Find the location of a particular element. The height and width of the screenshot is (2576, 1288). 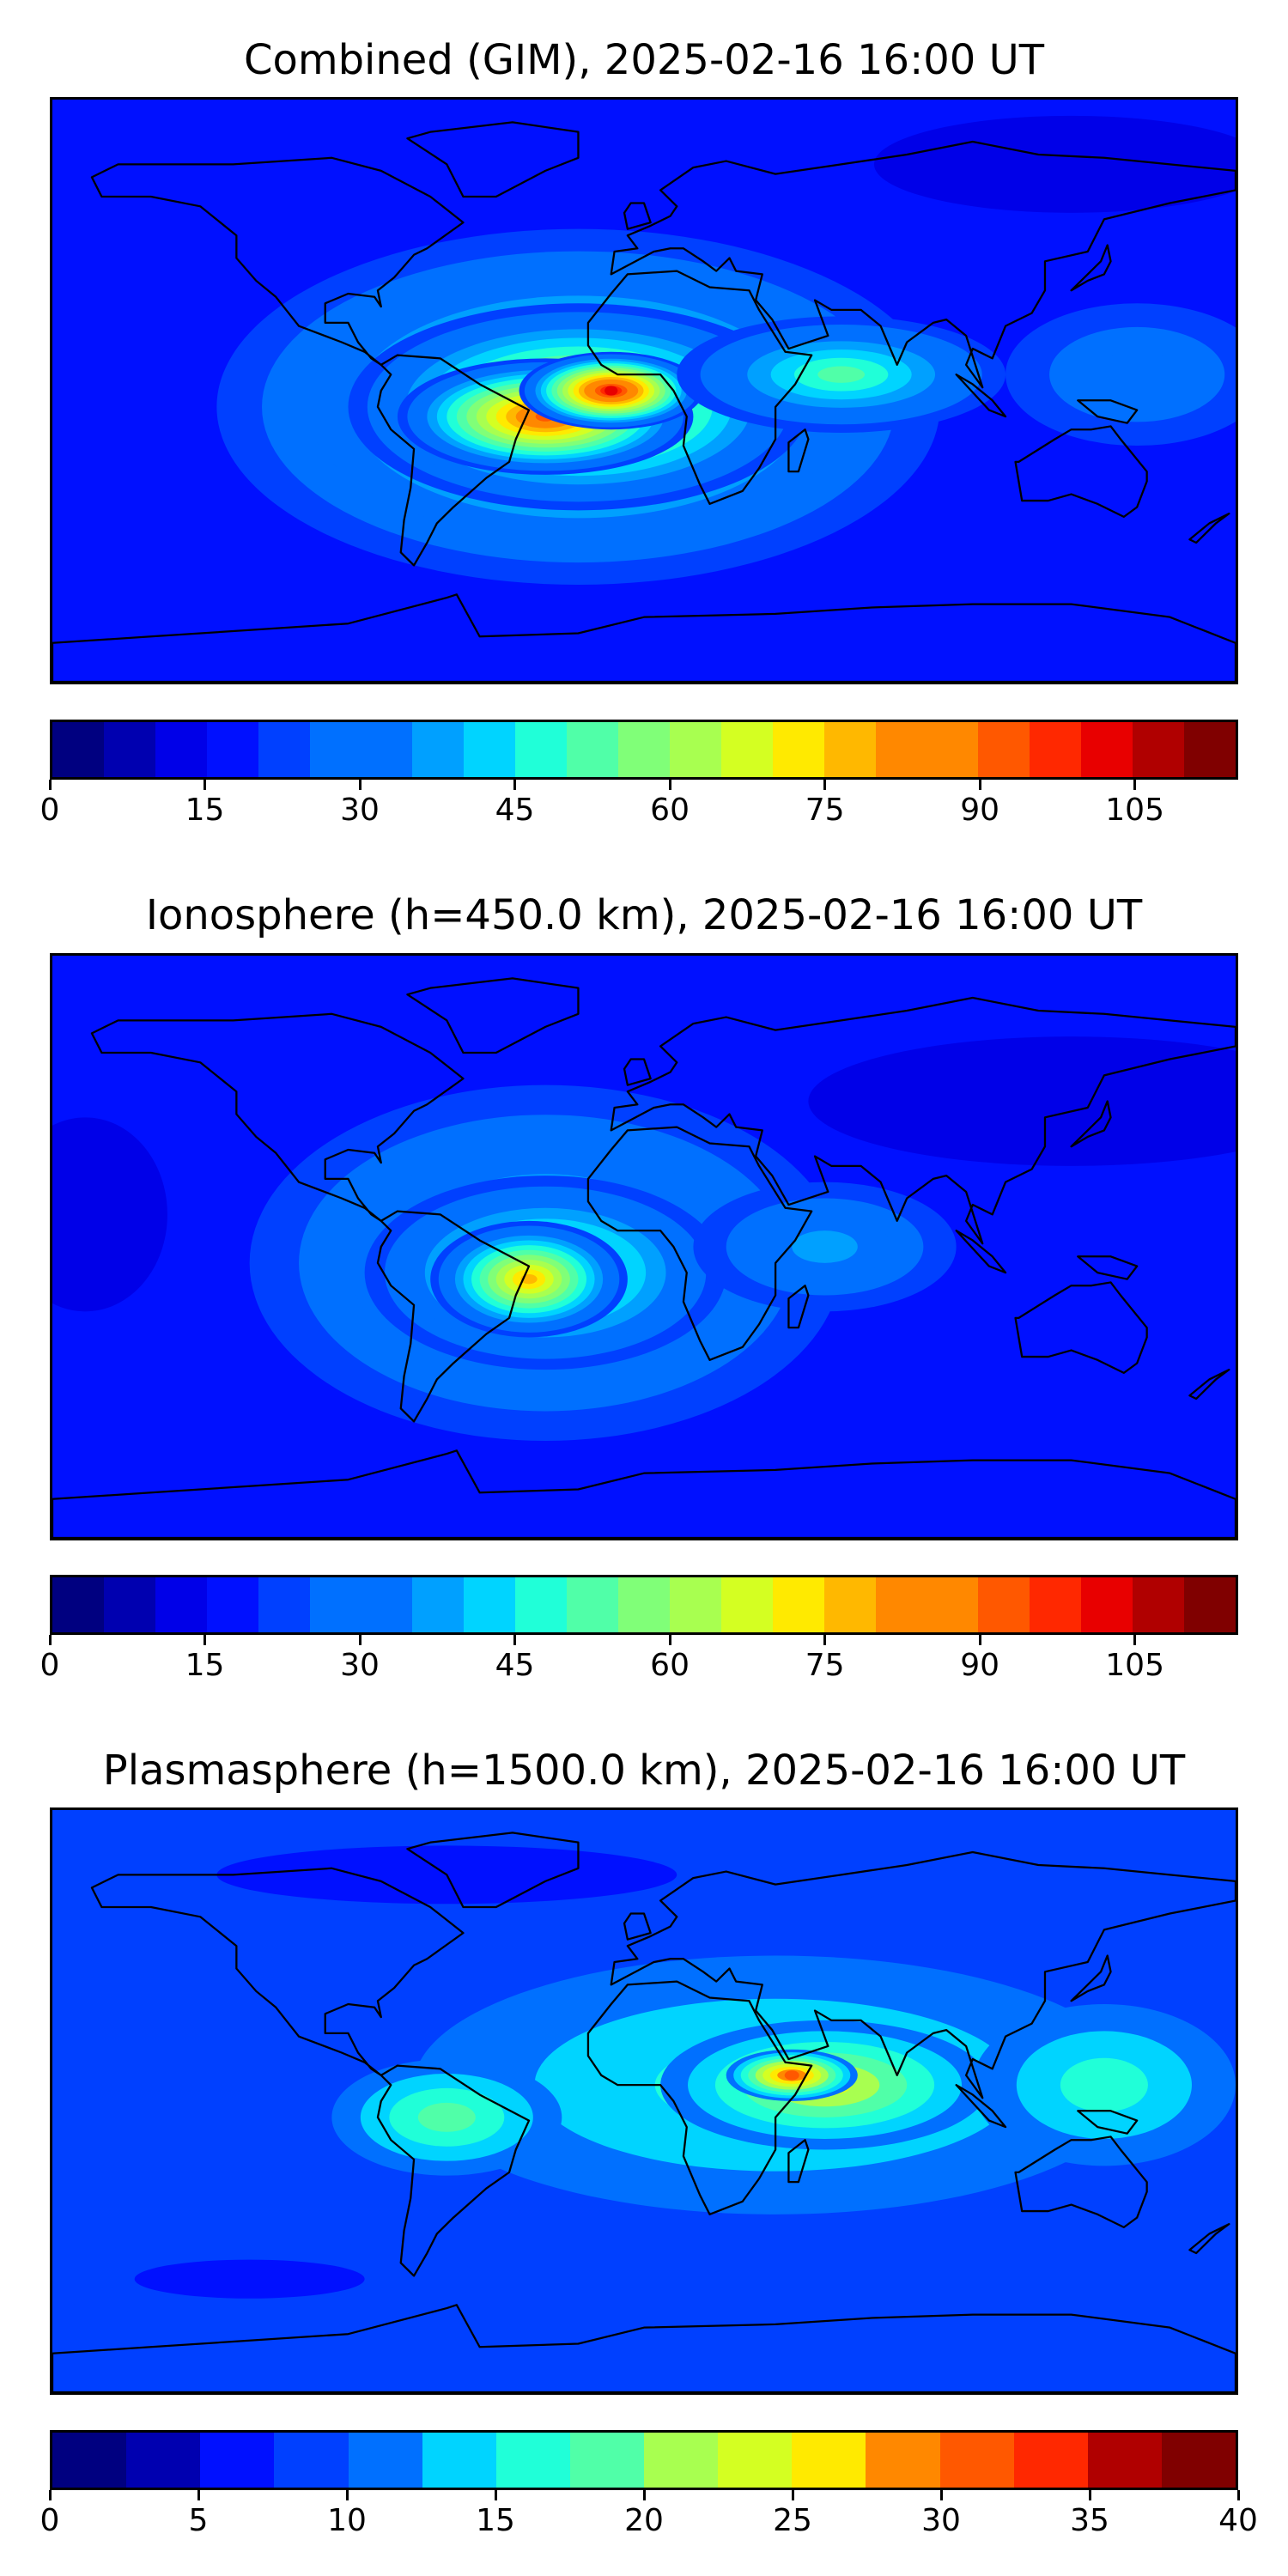

colorbar-tick-label: 10 is located at coordinates (347, 2521).